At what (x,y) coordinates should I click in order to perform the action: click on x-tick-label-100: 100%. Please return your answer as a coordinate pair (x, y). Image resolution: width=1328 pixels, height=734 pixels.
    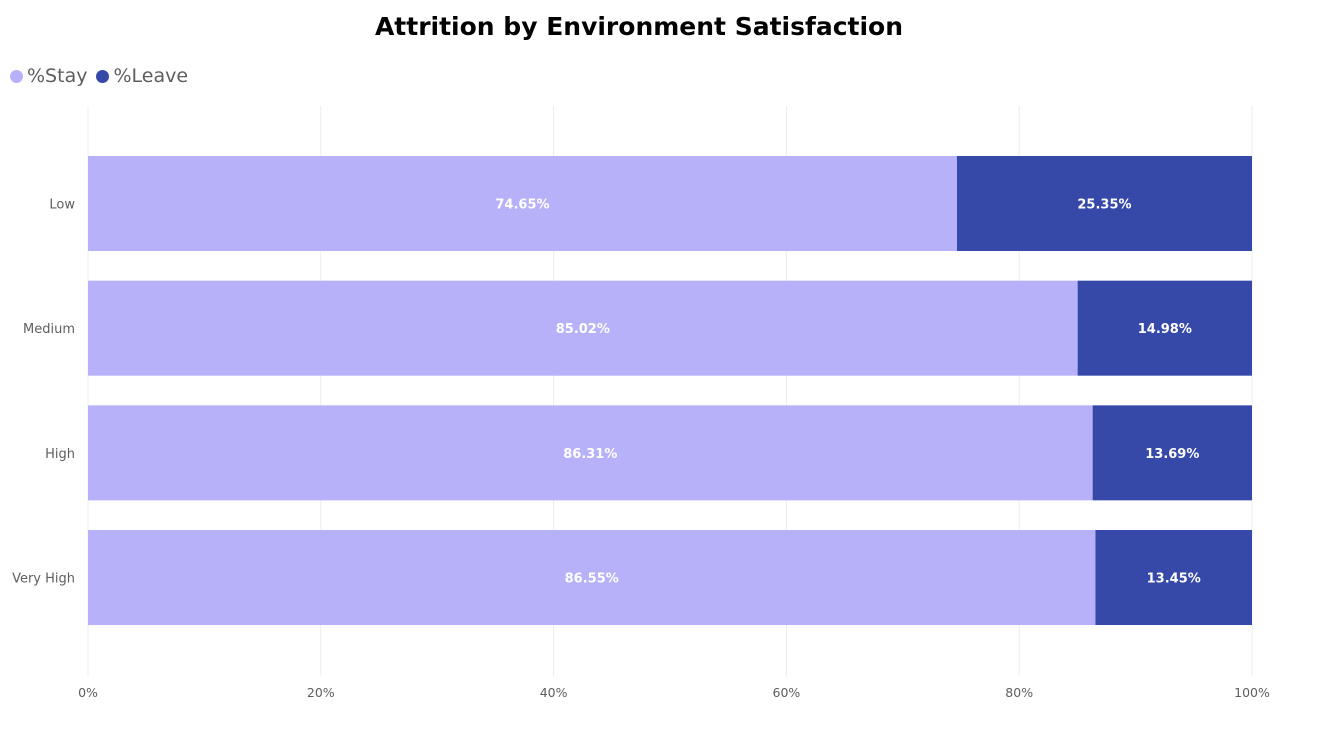
    Looking at the image, I should click on (1252, 692).